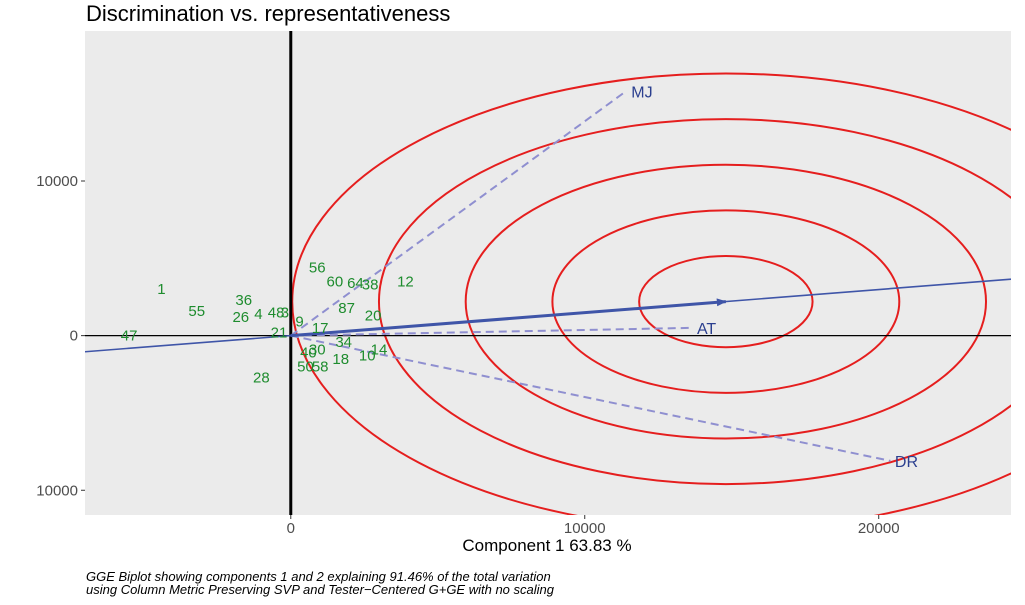 Image resolution: width=1025 pixels, height=605 pixels. I want to click on genotype-label-21: 21, so click(279, 333).